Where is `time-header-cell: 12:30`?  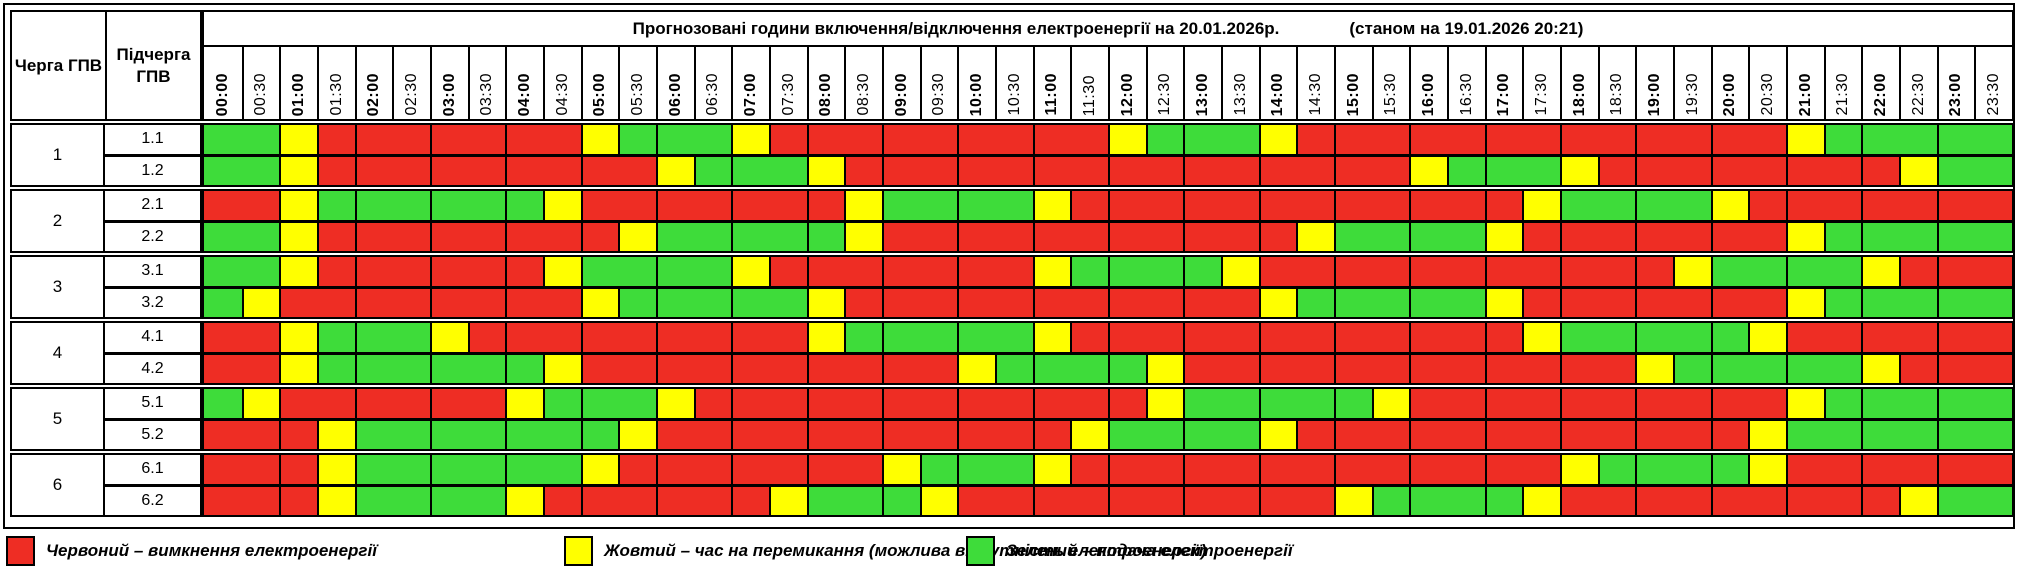 time-header-cell: 12:30 is located at coordinates (1164, 83).